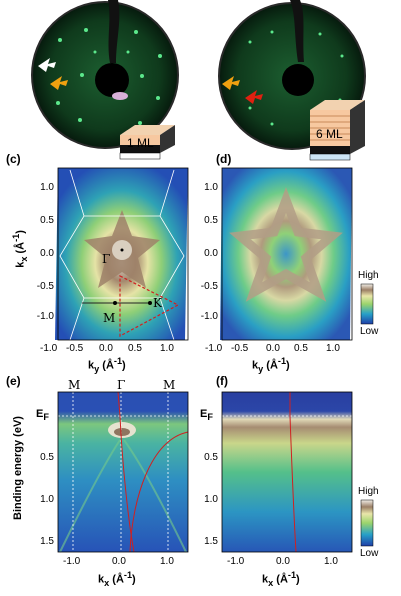 Image resolution: width=401 pixels, height=596 pixels. Describe the element at coordinates (222, 381) in the screenshot. I see `panel-label-f: (f)` at that location.